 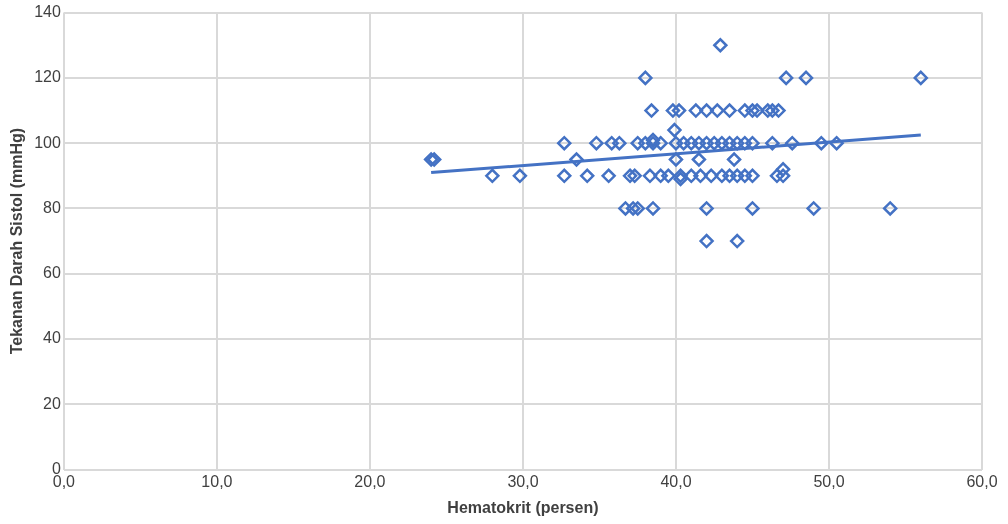 What do you see at coordinates (982, 481) in the screenshot?
I see `x-tick-label: 60,0` at bounding box center [982, 481].